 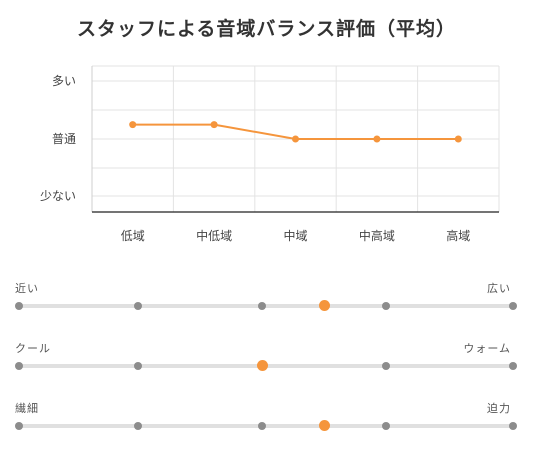 I want to click on chart-title: スタッフによる音域バランス評価（平均）, so click(x=266, y=29).